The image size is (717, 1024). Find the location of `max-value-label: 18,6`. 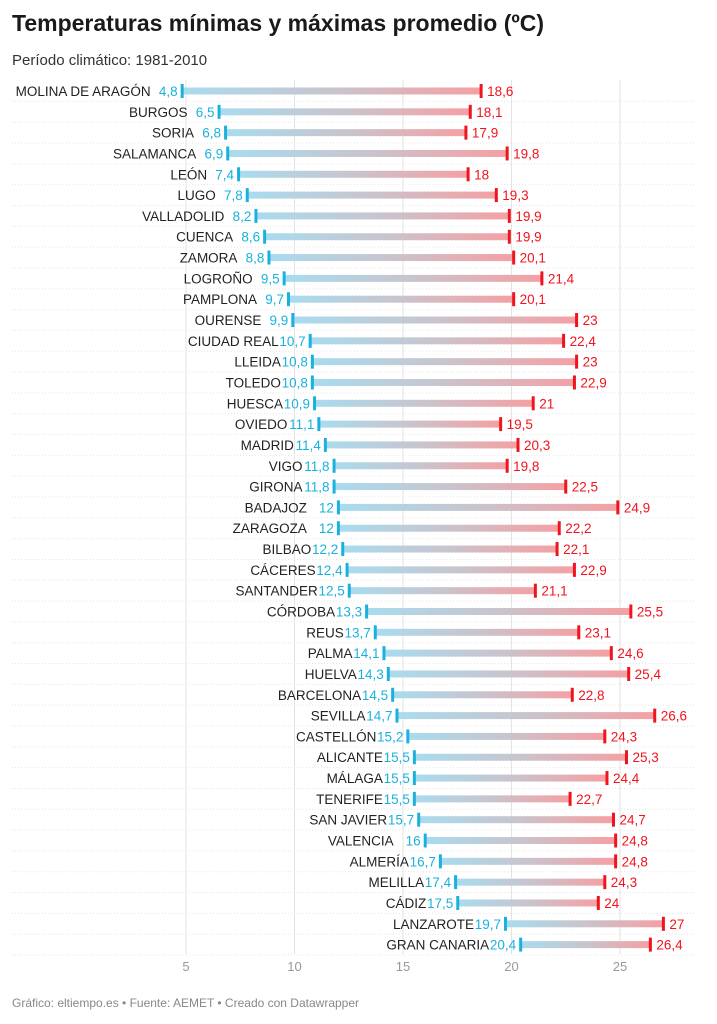

max-value-label: 18,6 is located at coordinates (500, 91).